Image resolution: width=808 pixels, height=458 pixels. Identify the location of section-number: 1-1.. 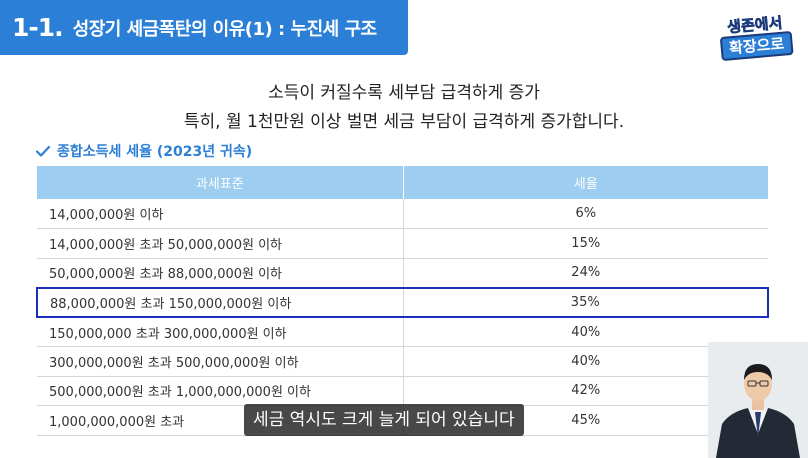
(38, 27).